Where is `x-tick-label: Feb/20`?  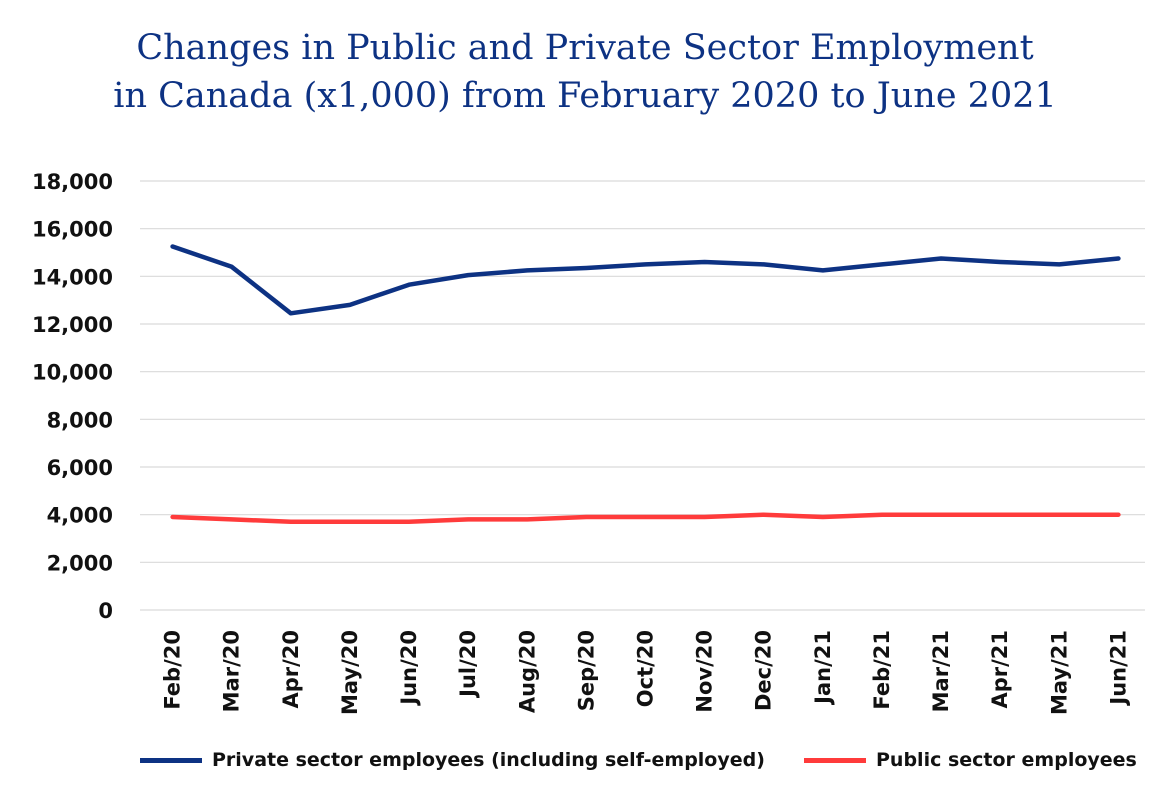
x-tick-label: Feb/20 is located at coordinates (173, 670).